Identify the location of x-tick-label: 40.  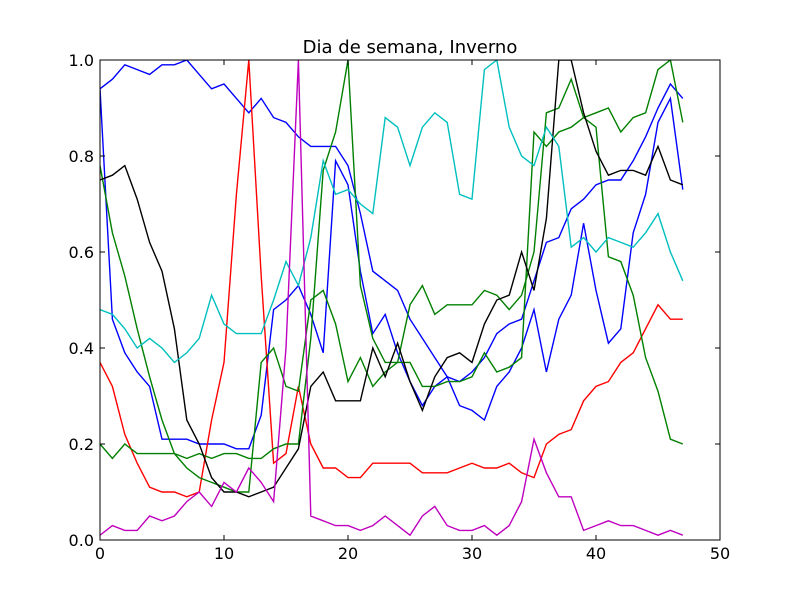
(596, 553).